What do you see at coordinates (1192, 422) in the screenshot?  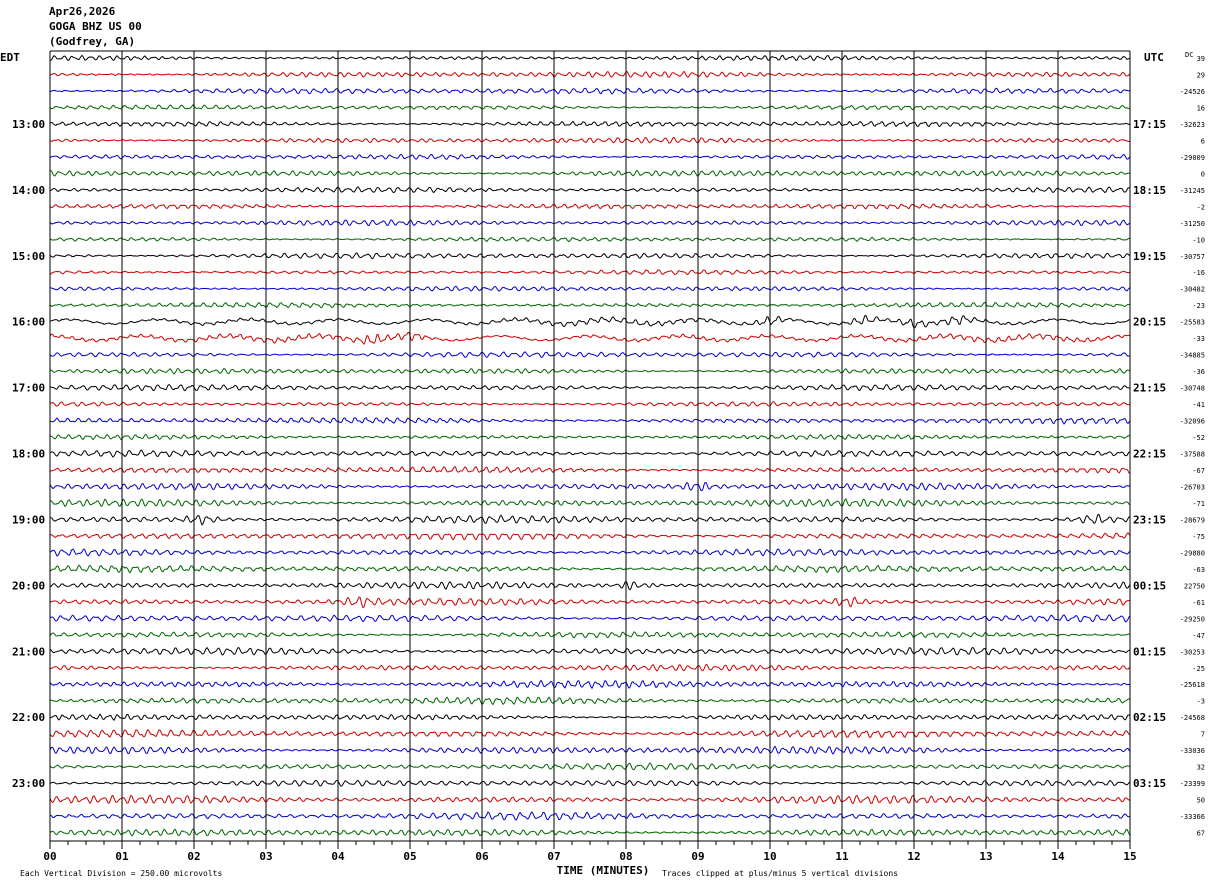 I see `dc-offset-label: -32096` at bounding box center [1192, 422].